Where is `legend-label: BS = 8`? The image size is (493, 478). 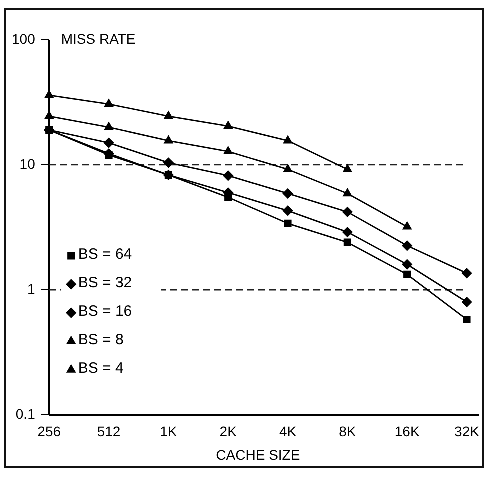
legend-label: BS = 8 is located at coordinates (101, 340).